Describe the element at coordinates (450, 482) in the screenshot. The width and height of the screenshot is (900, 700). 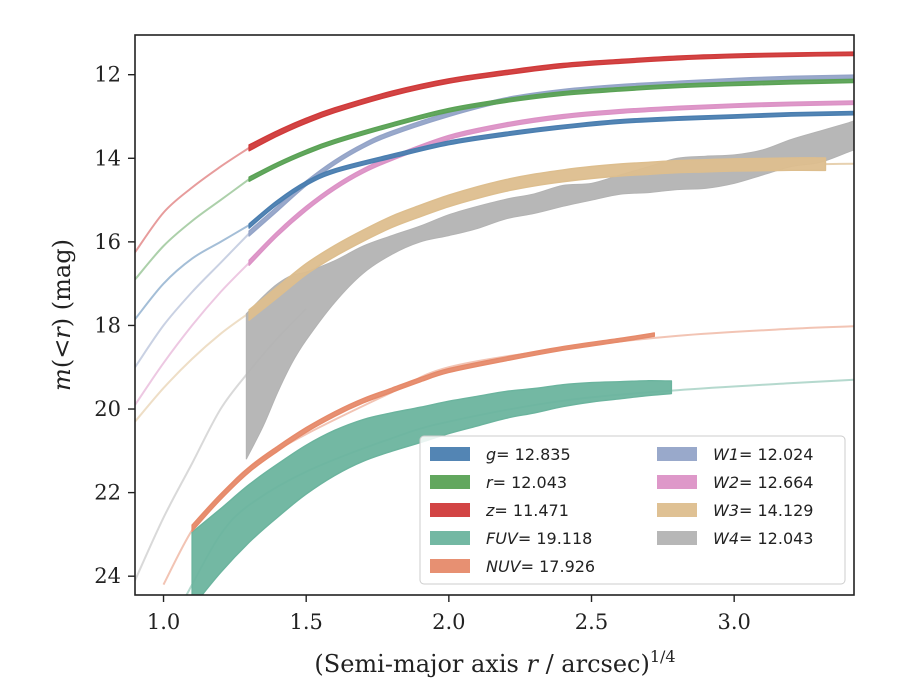
I see `legend-swatch-r` at that location.